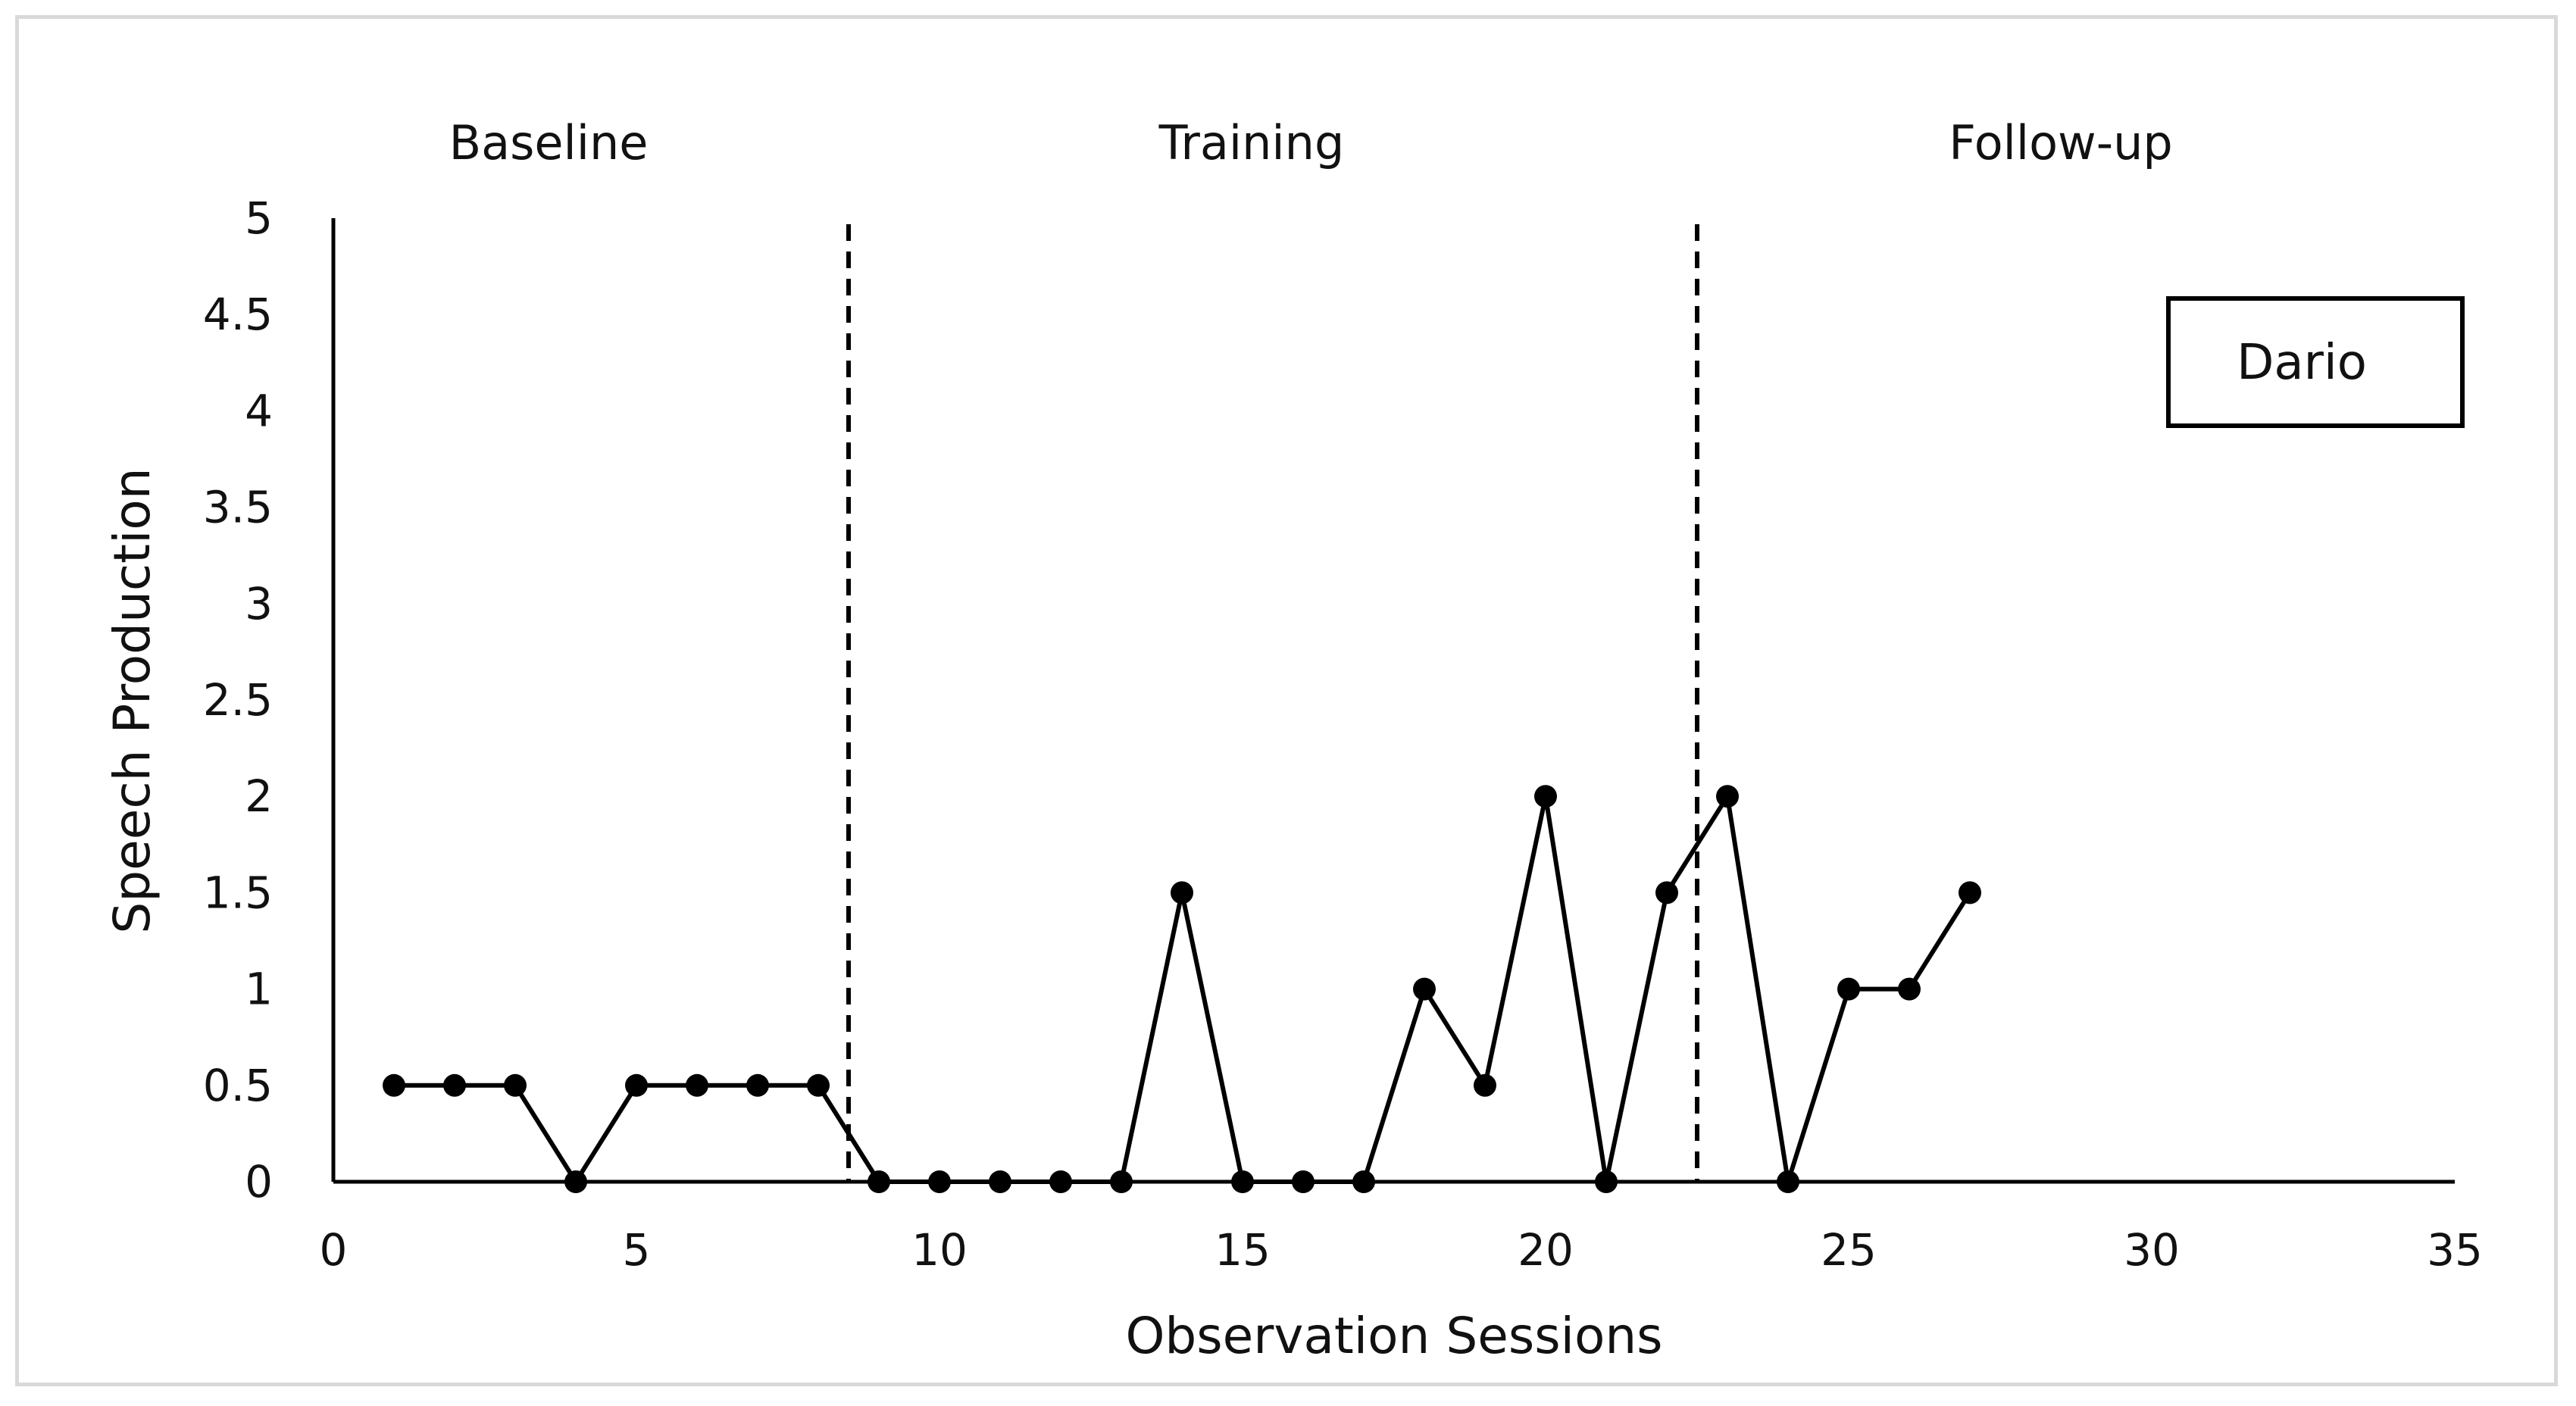 The height and width of the screenshot is (1406, 2576). I want to click on x-tick-label: 30, so click(2152, 1250).